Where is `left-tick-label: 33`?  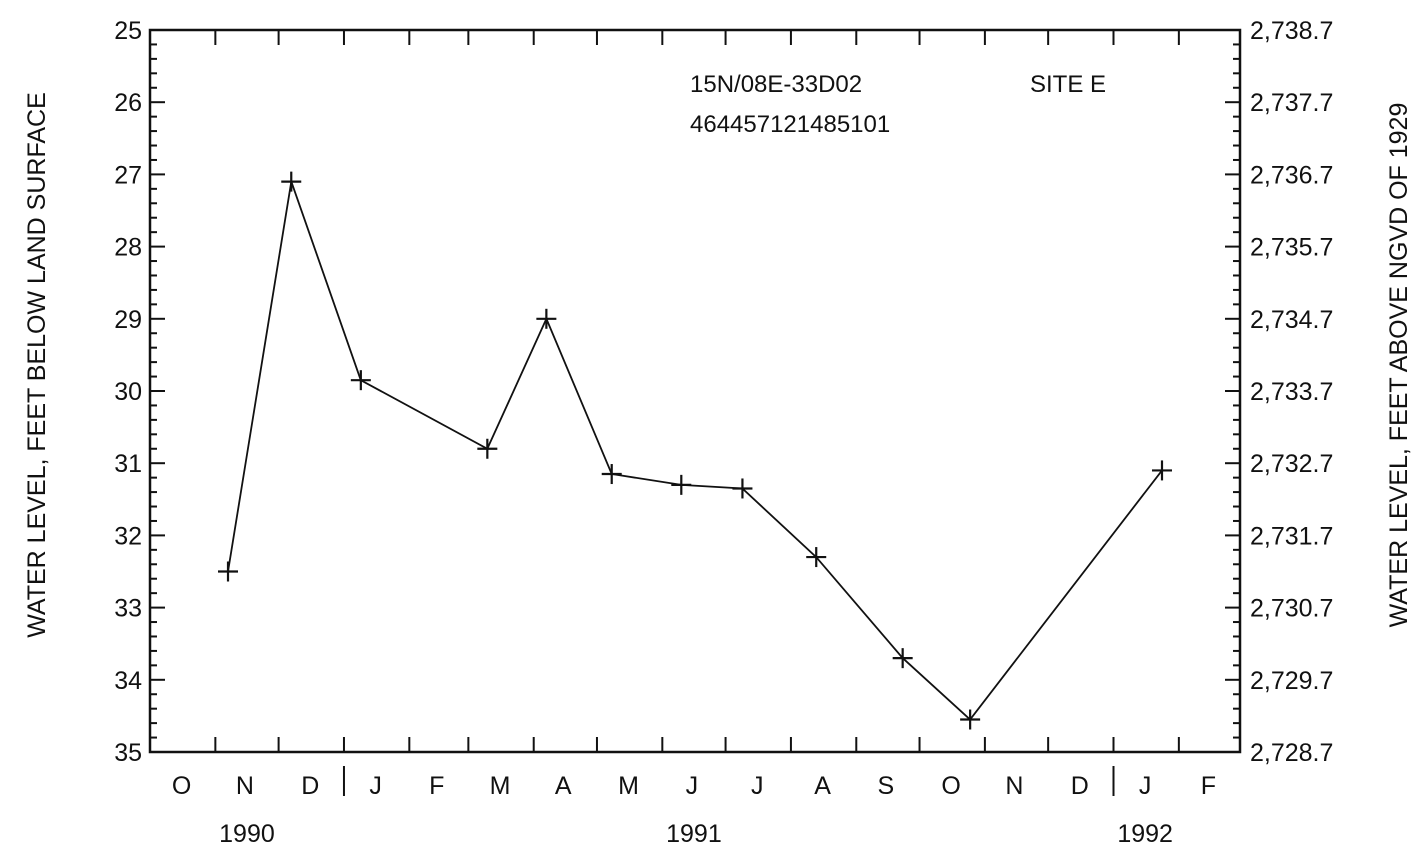 left-tick-label: 33 is located at coordinates (128, 609).